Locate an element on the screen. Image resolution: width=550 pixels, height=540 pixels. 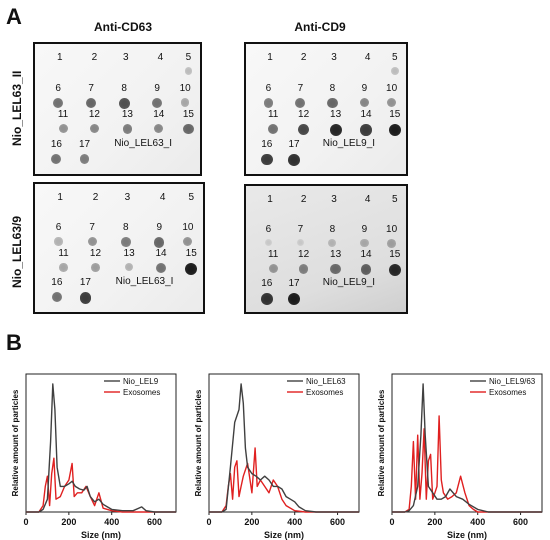
dot-blot-cd9-lel63-9: 1 2 3 4 5 6 7 8 9 10 11 12 13 14 15 16 17 Nio_LEL9_I is located at coordinates (326, 249).